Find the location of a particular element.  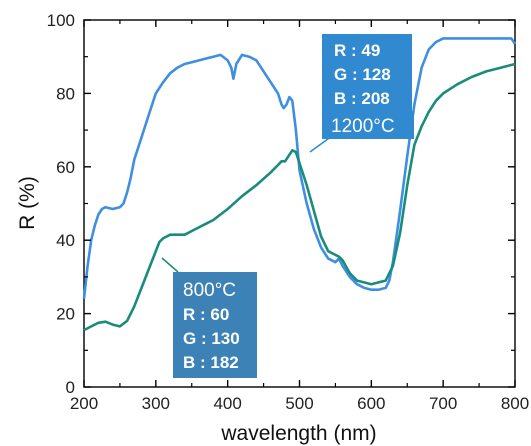

annotation-1200c-g: G : 128 is located at coordinates (362, 74).